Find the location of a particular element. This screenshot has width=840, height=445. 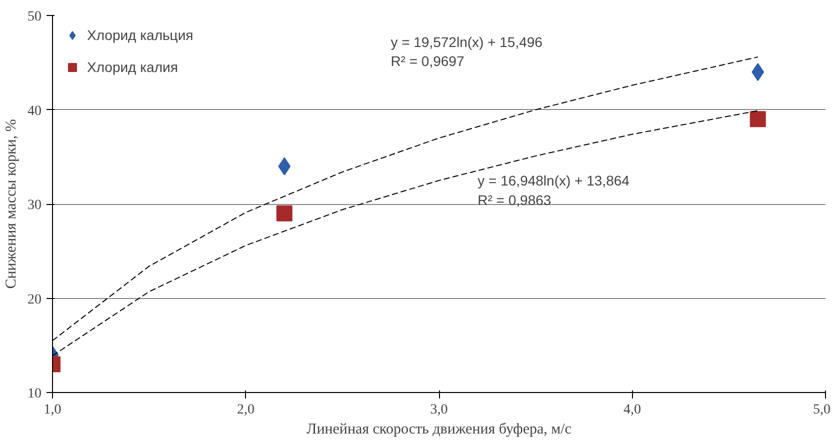

x-tick-label: 4,0 is located at coordinates (632, 410).